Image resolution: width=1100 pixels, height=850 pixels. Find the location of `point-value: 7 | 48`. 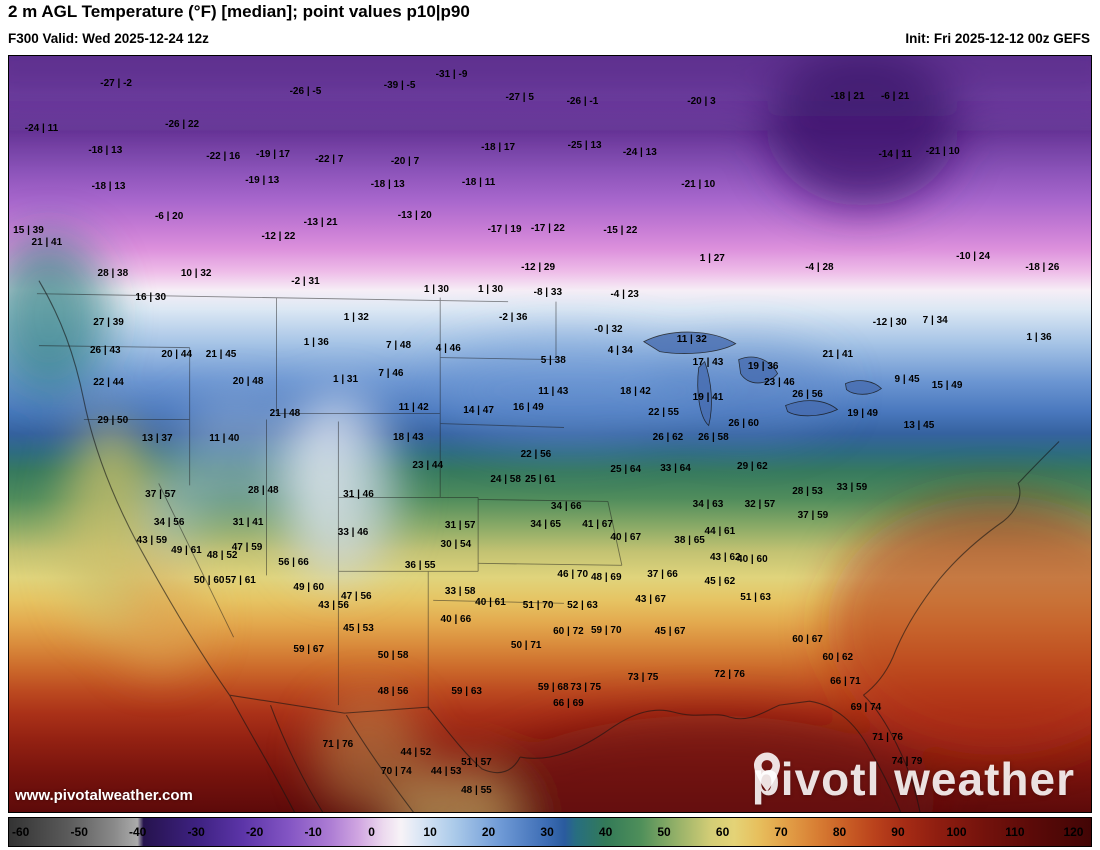

point-value: 7 | 48 is located at coordinates (398, 345).